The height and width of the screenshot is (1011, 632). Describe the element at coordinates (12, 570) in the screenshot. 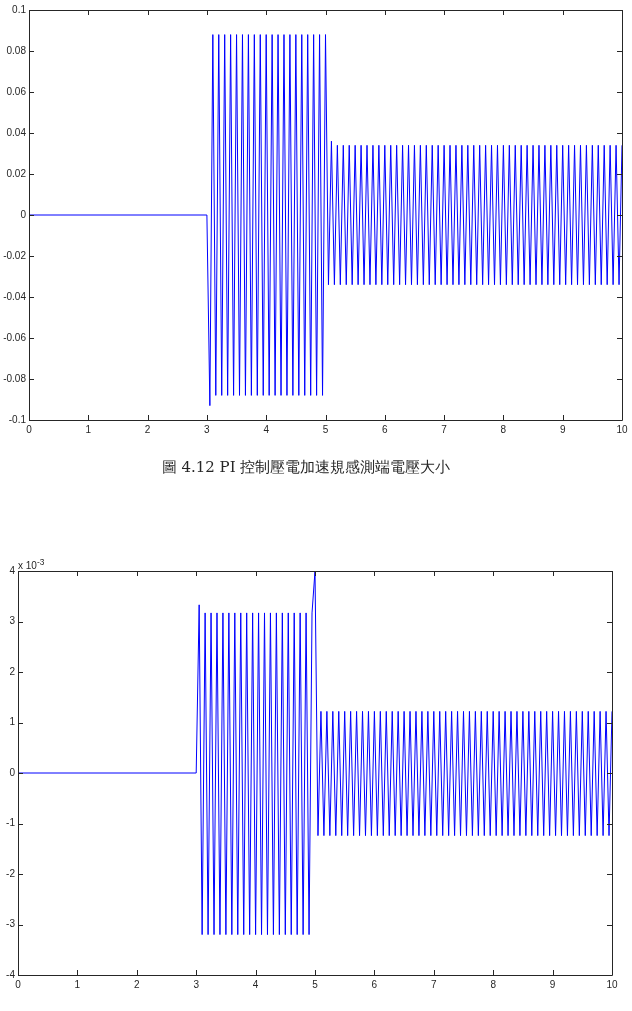

I see `y-tick-label: 4` at that location.